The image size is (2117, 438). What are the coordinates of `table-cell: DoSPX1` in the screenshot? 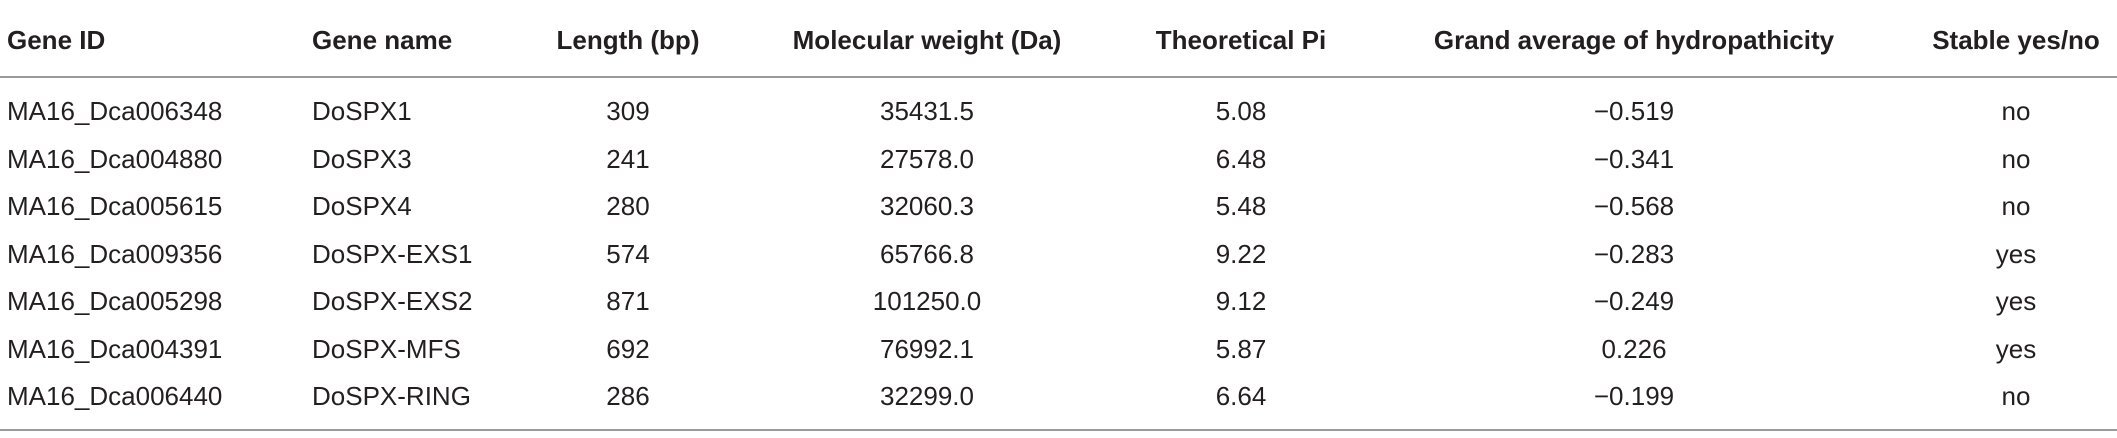 It's located at (362, 111).